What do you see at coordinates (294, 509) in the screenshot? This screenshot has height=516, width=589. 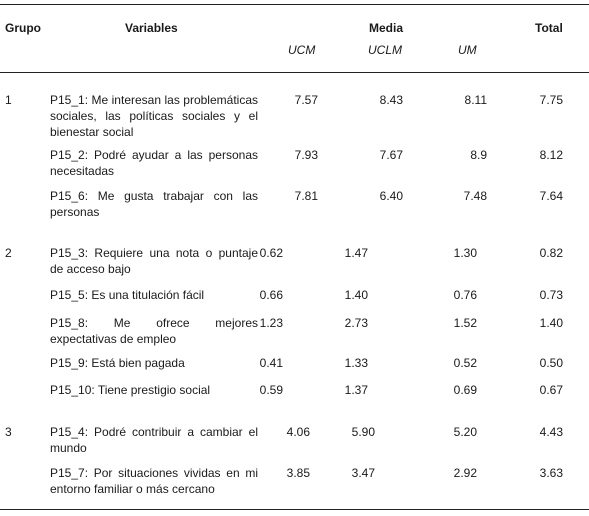 I see `bottom-rule` at bounding box center [294, 509].